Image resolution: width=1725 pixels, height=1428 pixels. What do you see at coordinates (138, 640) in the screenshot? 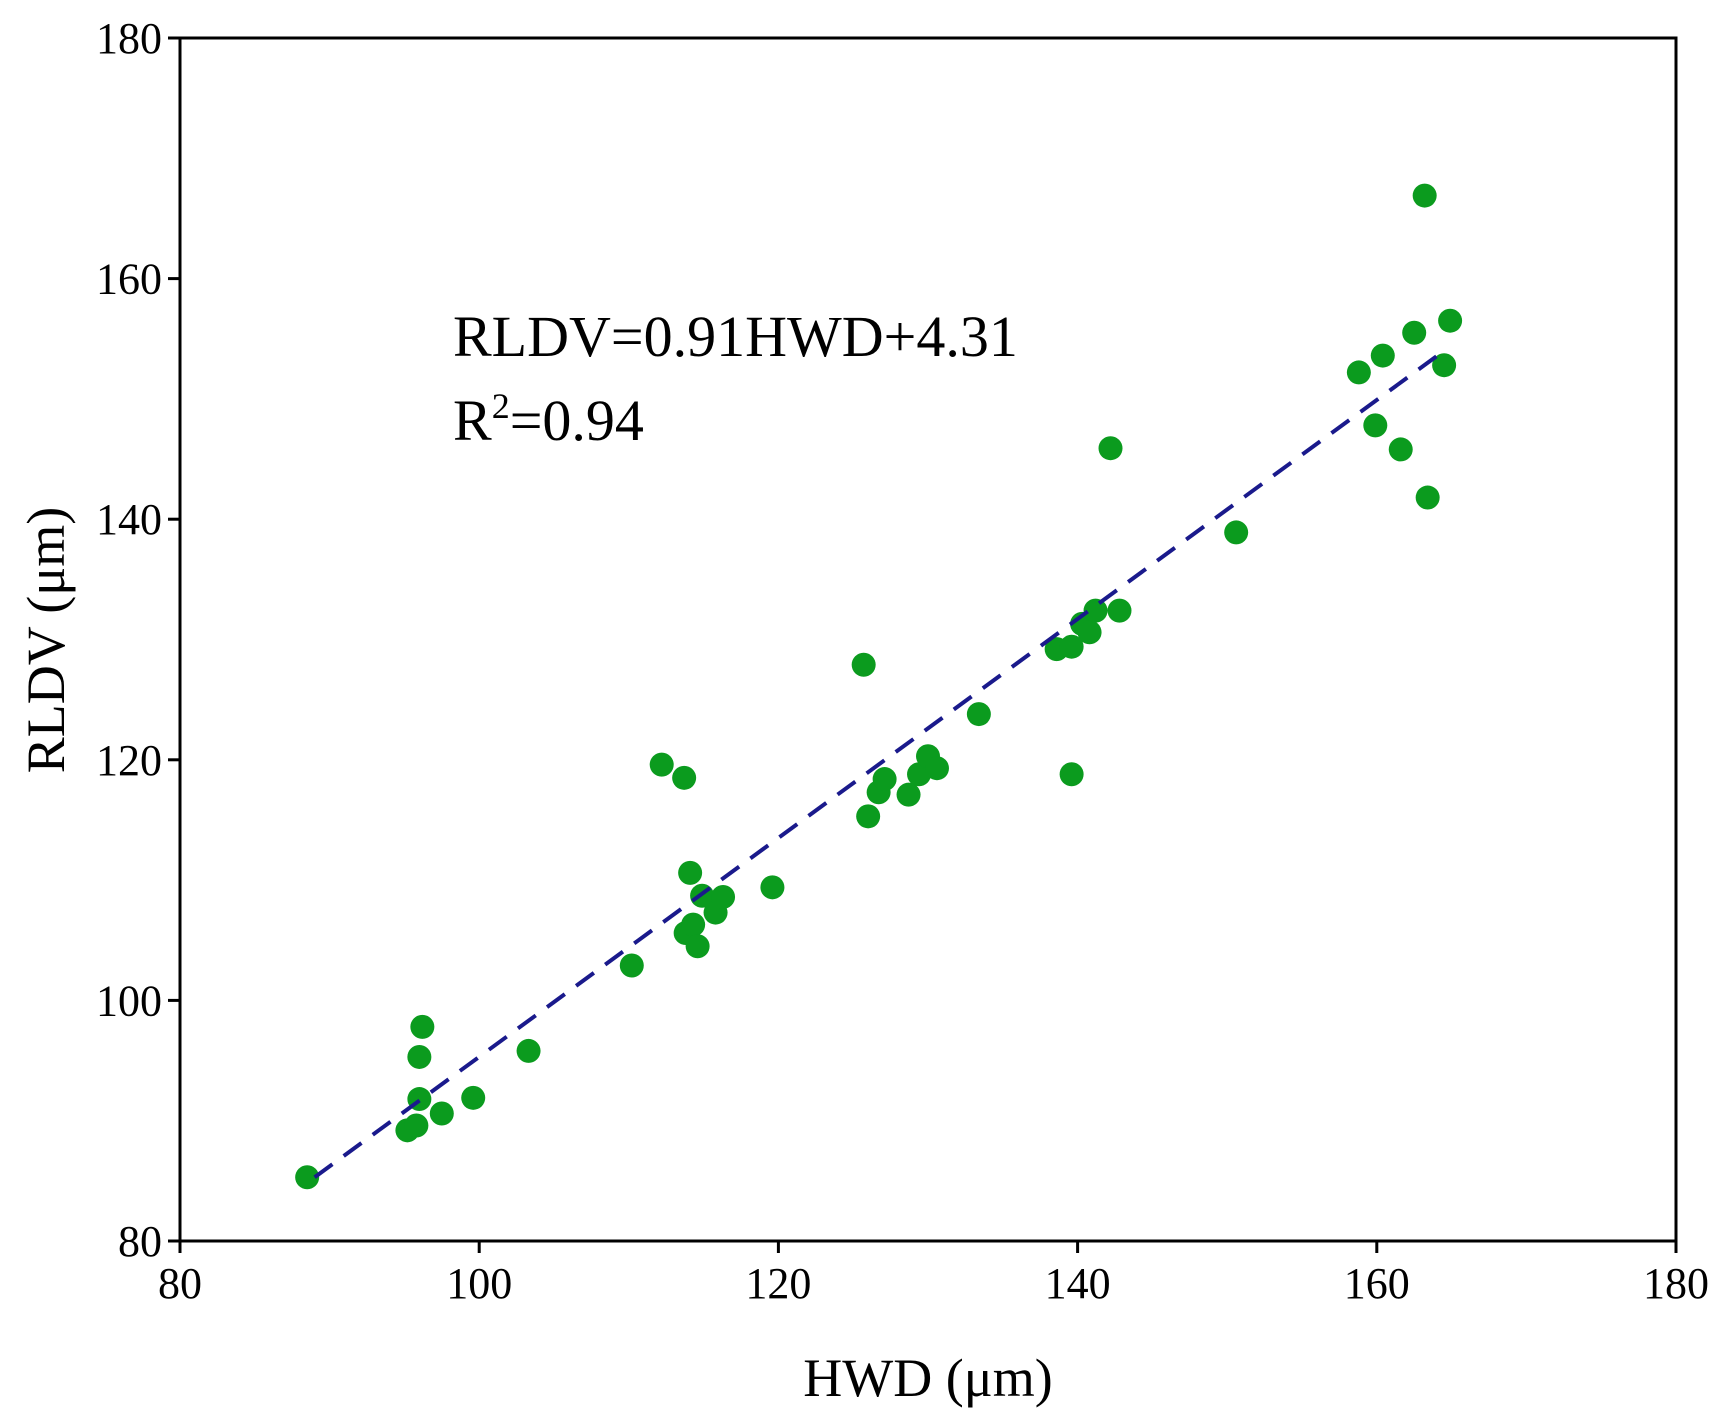
I see `y-axis: 80 100 120 140 160 180` at bounding box center [138, 640].